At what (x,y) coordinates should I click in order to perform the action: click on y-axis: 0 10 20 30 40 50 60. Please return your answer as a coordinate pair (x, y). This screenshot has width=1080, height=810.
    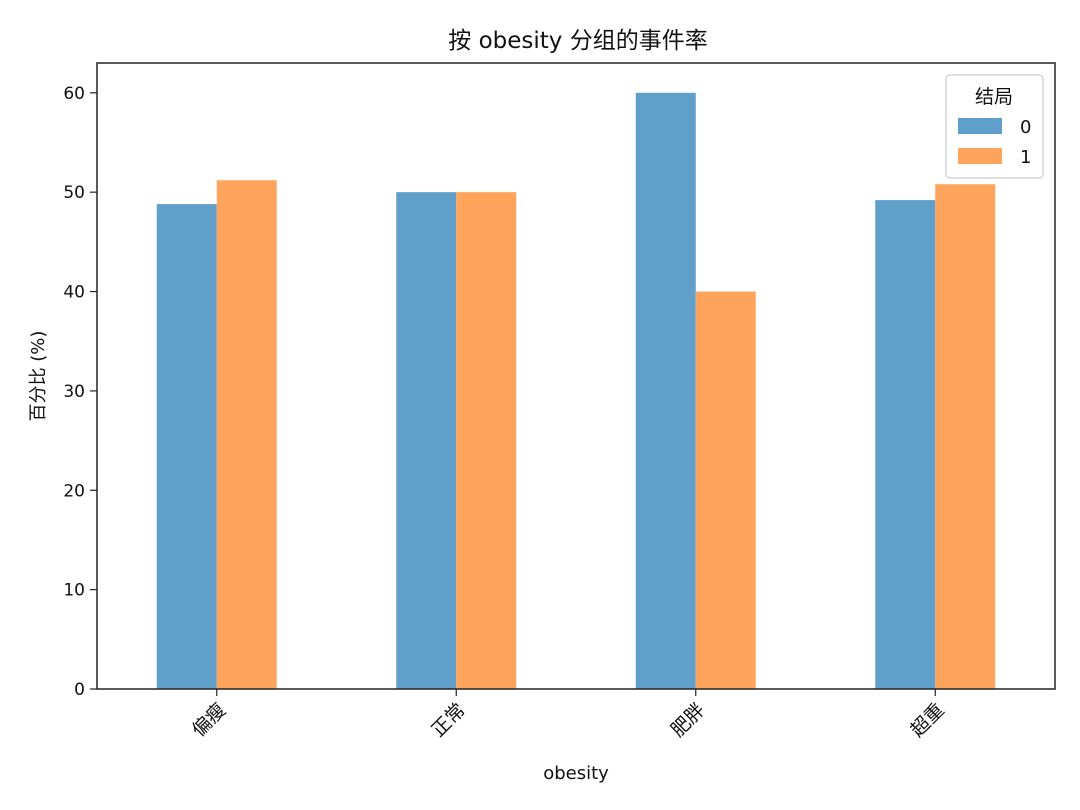
    Looking at the image, I should click on (80, 392).